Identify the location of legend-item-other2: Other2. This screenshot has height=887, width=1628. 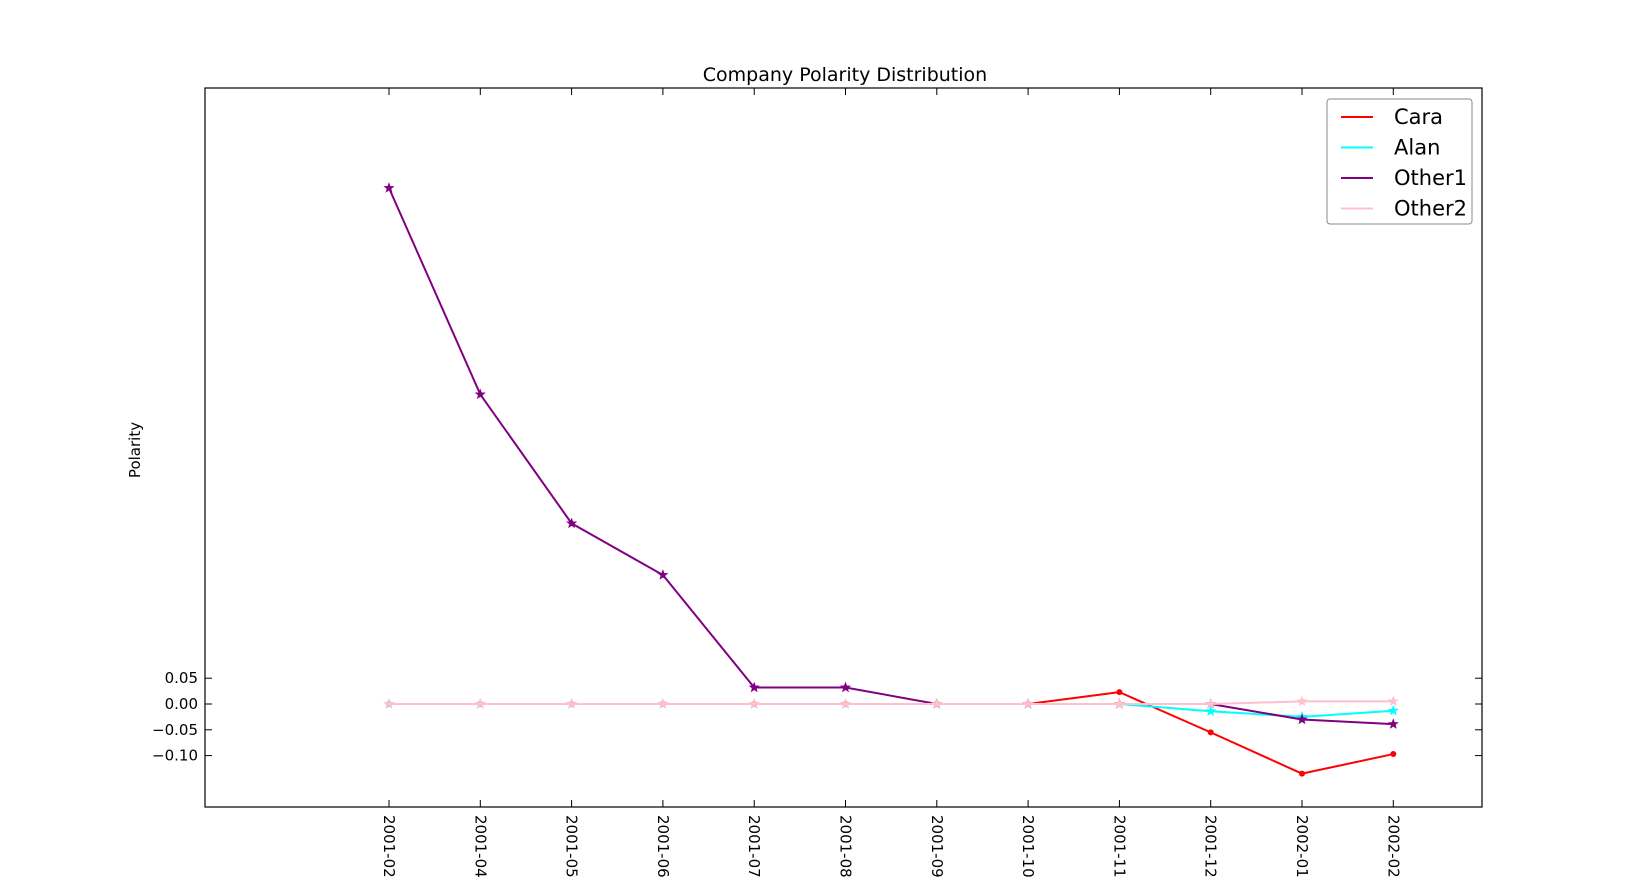
(1404, 209).